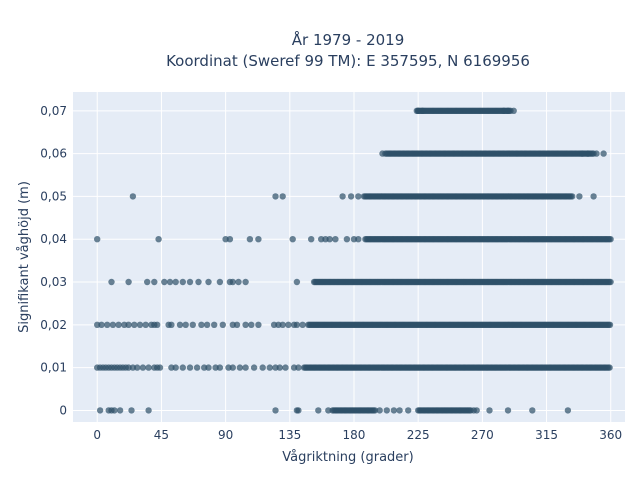  Describe the element at coordinates (418, 435) in the screenshot. I see `x-tick-label: 225` at that location.